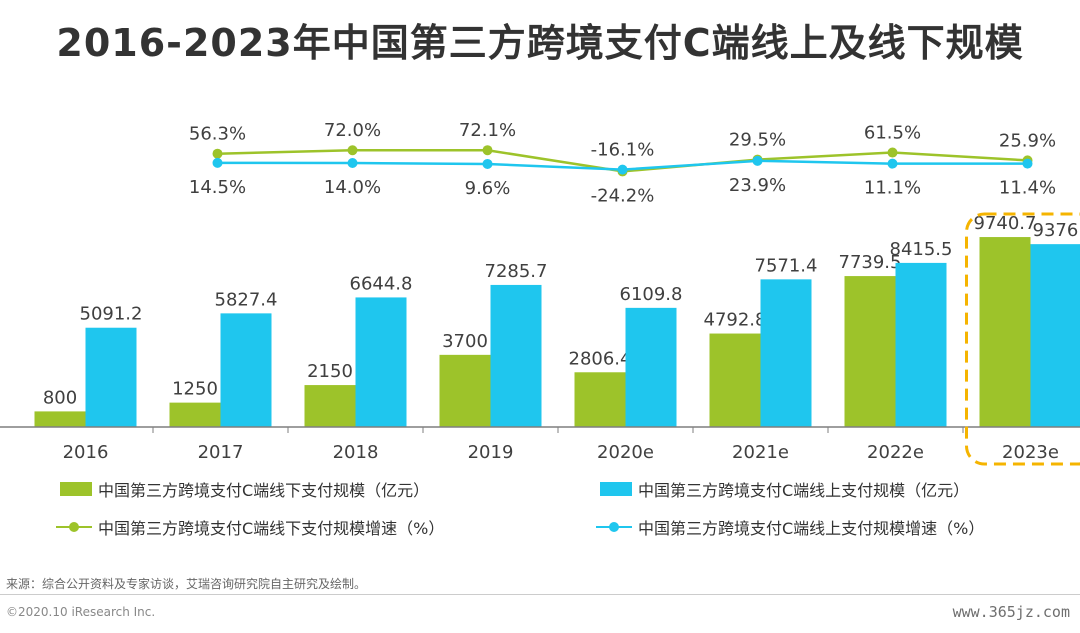 The height and width of the screenshot is (633, 1080). Describe the element at coordinates (1027, 163) in the screenshot. I see `growth-point-online-2023e` at that location.